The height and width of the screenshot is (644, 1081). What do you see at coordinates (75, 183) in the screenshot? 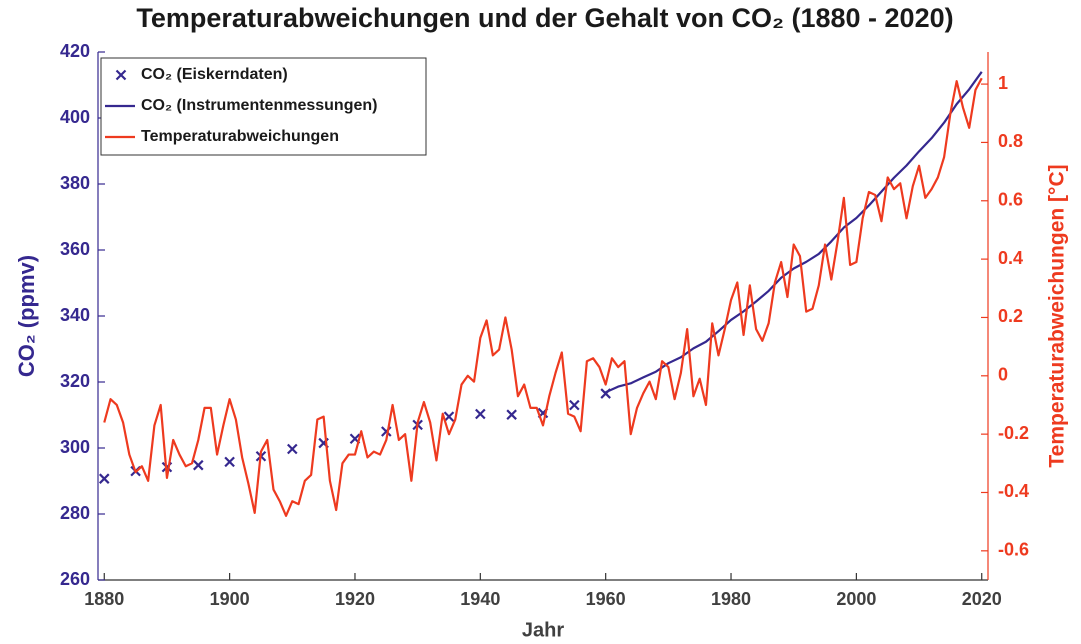
I see `y-tick-label: 380` at bounding box center [75, 183].